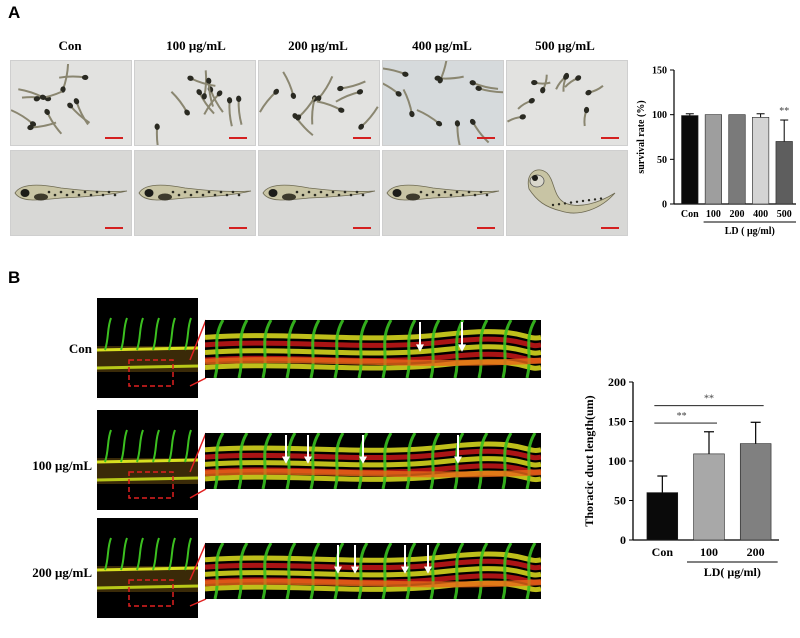 This screenshot has height=638, width=800. Describe the element at coordinates (760, 214) in the screenshot. I see `x-tick-label: 400` at that location.